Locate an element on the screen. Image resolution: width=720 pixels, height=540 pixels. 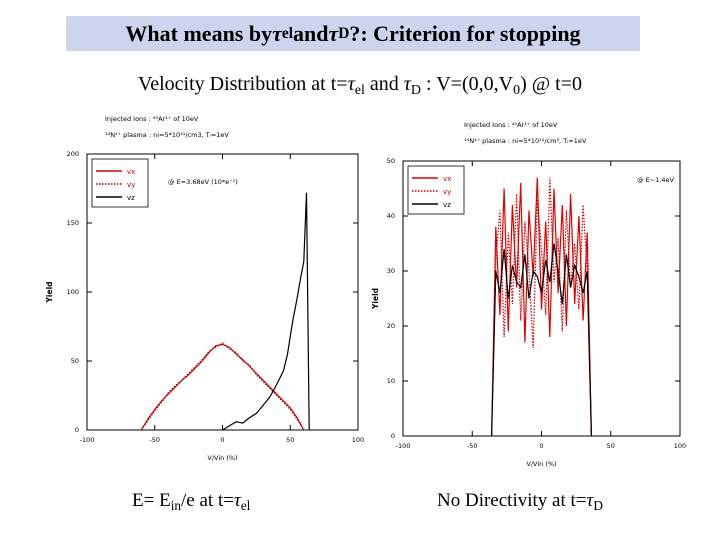
left-series-vy-line is located at coordinates (222, 386).